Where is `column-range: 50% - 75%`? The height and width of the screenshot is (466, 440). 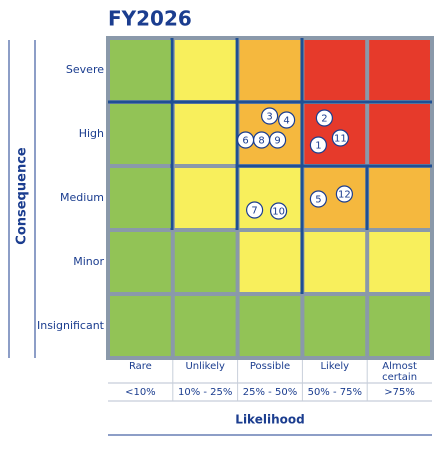 column-range: 50% - 75% is located at coordinates (334, 392).